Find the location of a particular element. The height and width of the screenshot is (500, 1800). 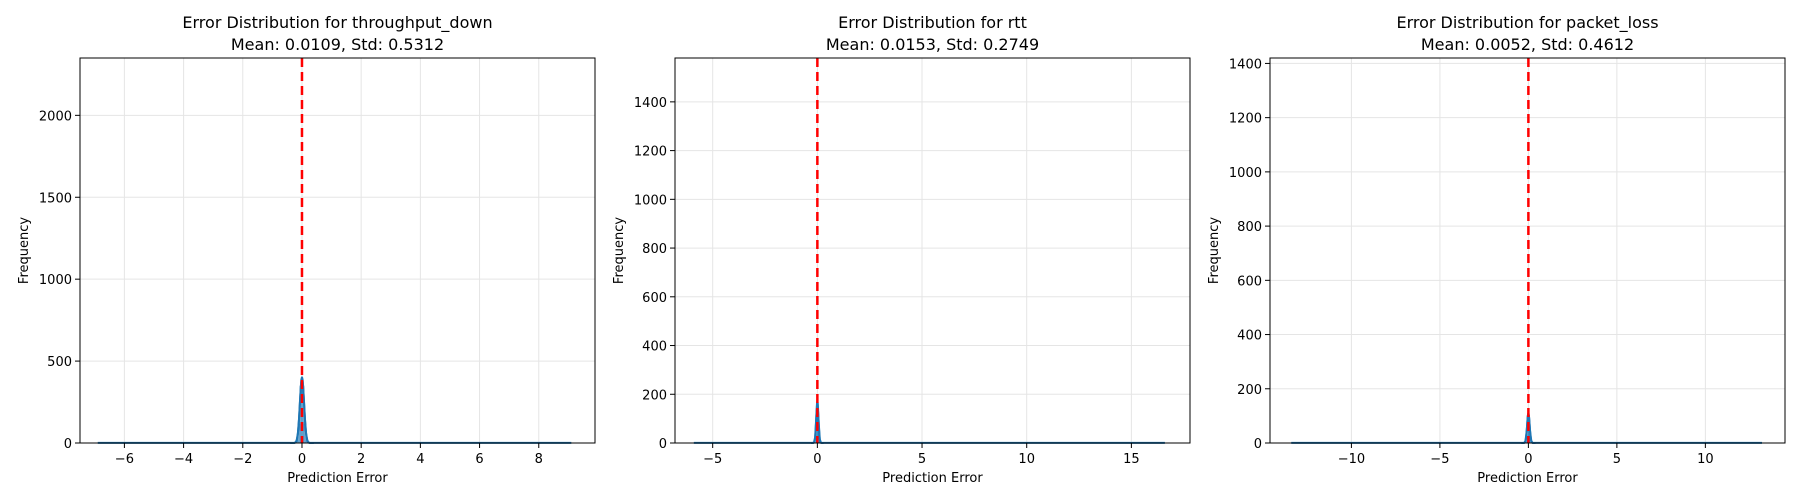

x-tick-label: 8 is located at coordinates (539, 459).